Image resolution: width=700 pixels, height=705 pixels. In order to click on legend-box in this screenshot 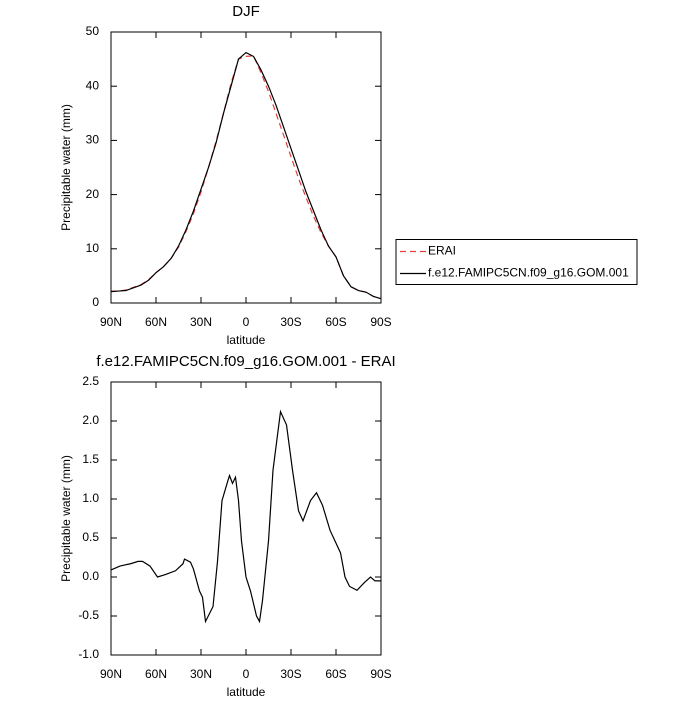, I will do `click(516, 262)`.